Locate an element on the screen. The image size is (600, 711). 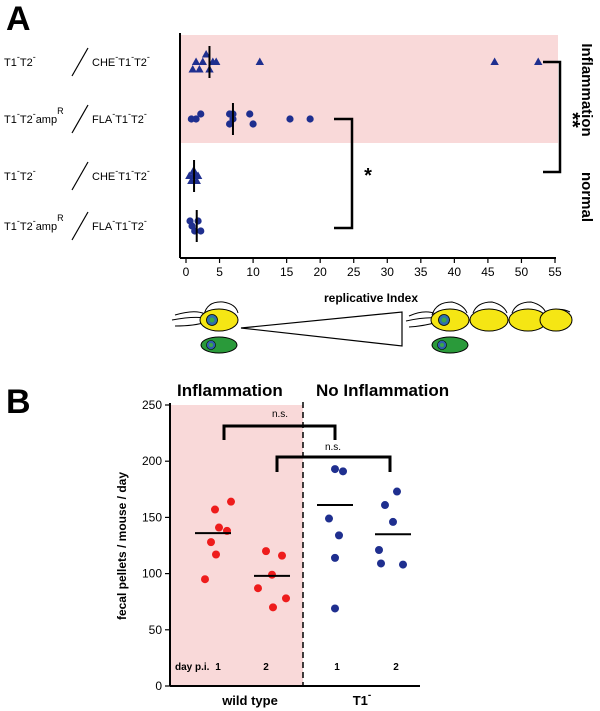
x-tick-label: 15 is located at coordinates (287, 272).